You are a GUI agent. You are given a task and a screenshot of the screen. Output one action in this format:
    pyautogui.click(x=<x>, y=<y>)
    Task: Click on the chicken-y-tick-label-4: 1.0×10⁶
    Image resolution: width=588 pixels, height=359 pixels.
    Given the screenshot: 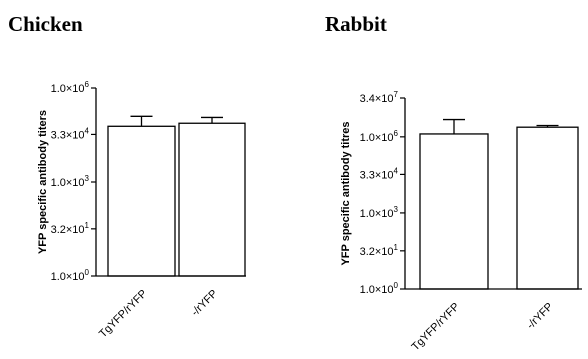 What is the action you would take?
    pyautogui.click(x=70, y=87)
    